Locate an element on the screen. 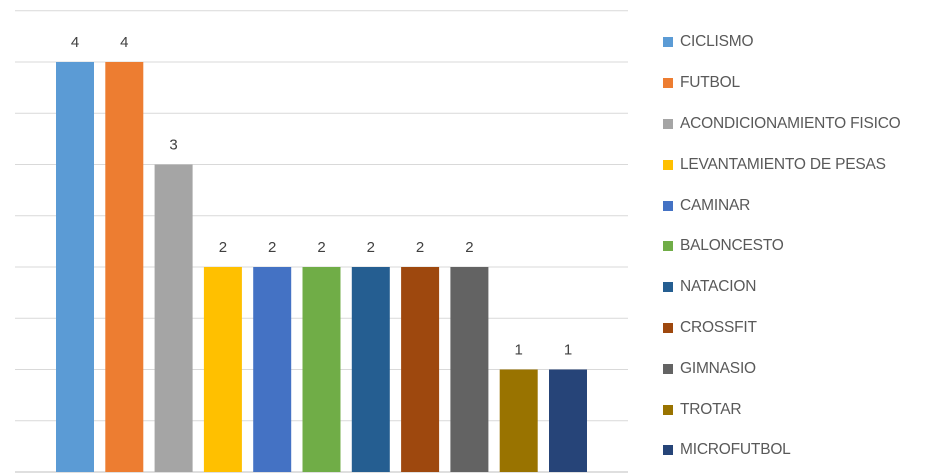 The width and height of the screenshot is (952, 474). legend-label: CAMINAR is located at coordinates (715, 205).